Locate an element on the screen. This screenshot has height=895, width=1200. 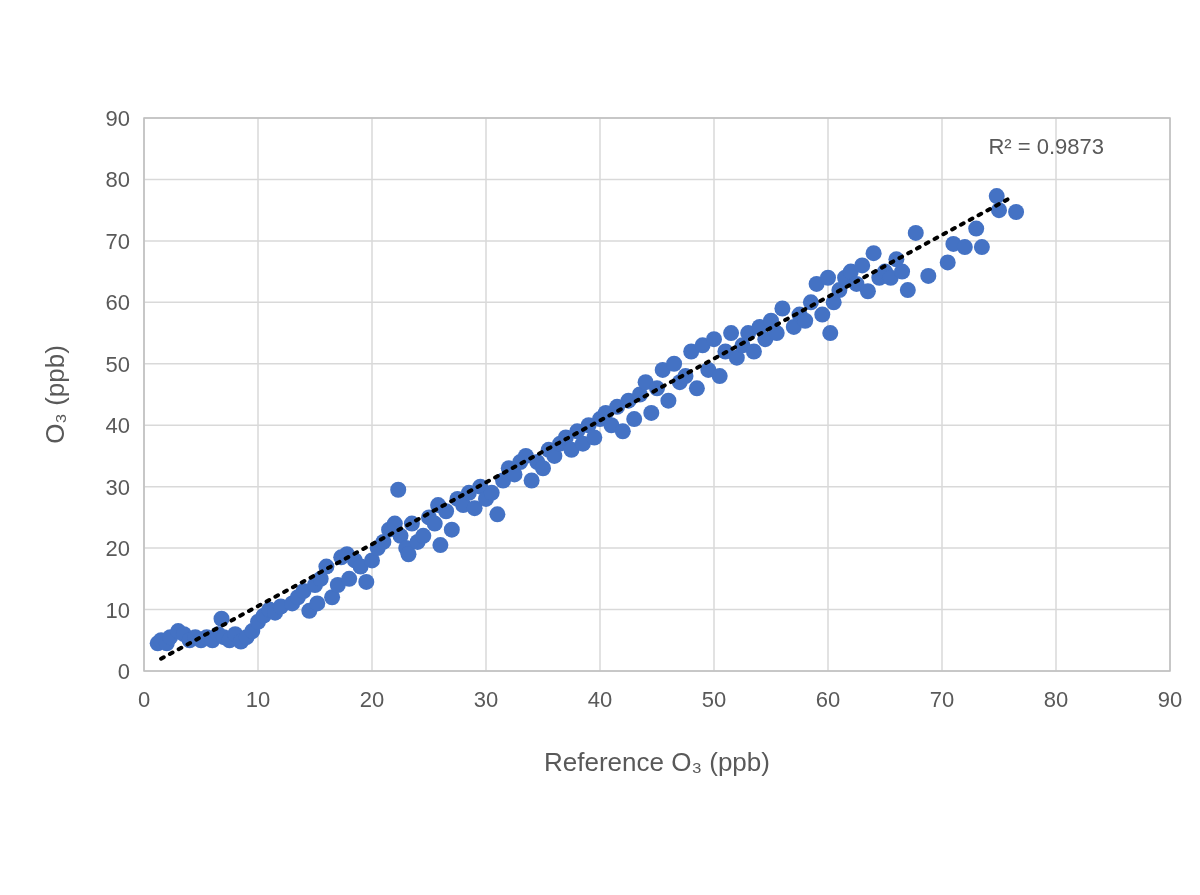
x-tick-label: 30 is located at coordinates (486, 699).